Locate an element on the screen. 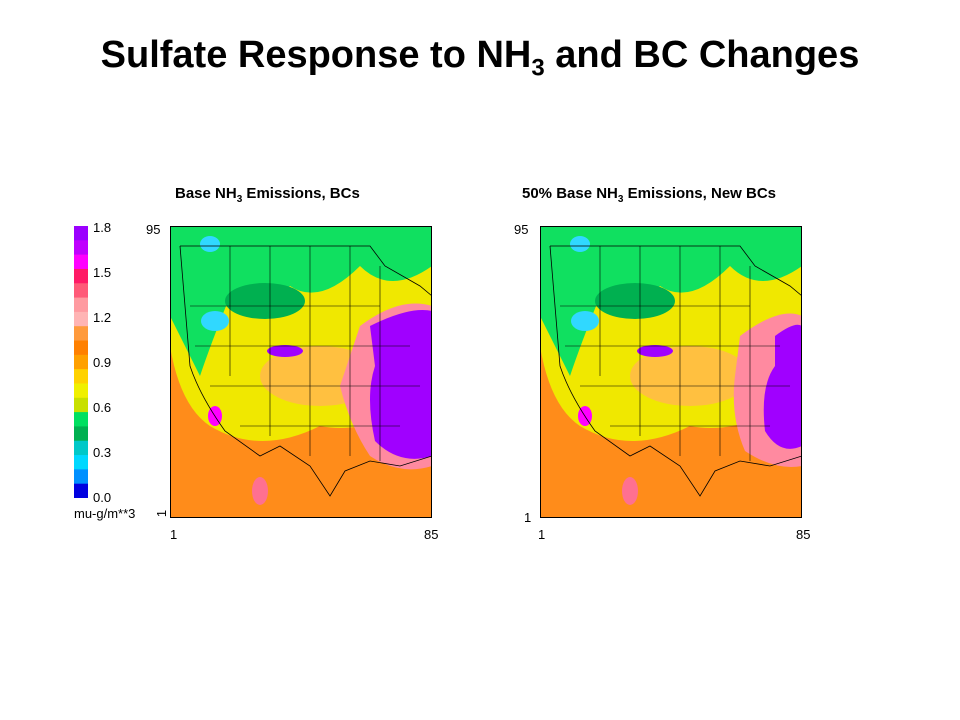  colorbar-tick: 0.0 is located at coordinates (102, 497).